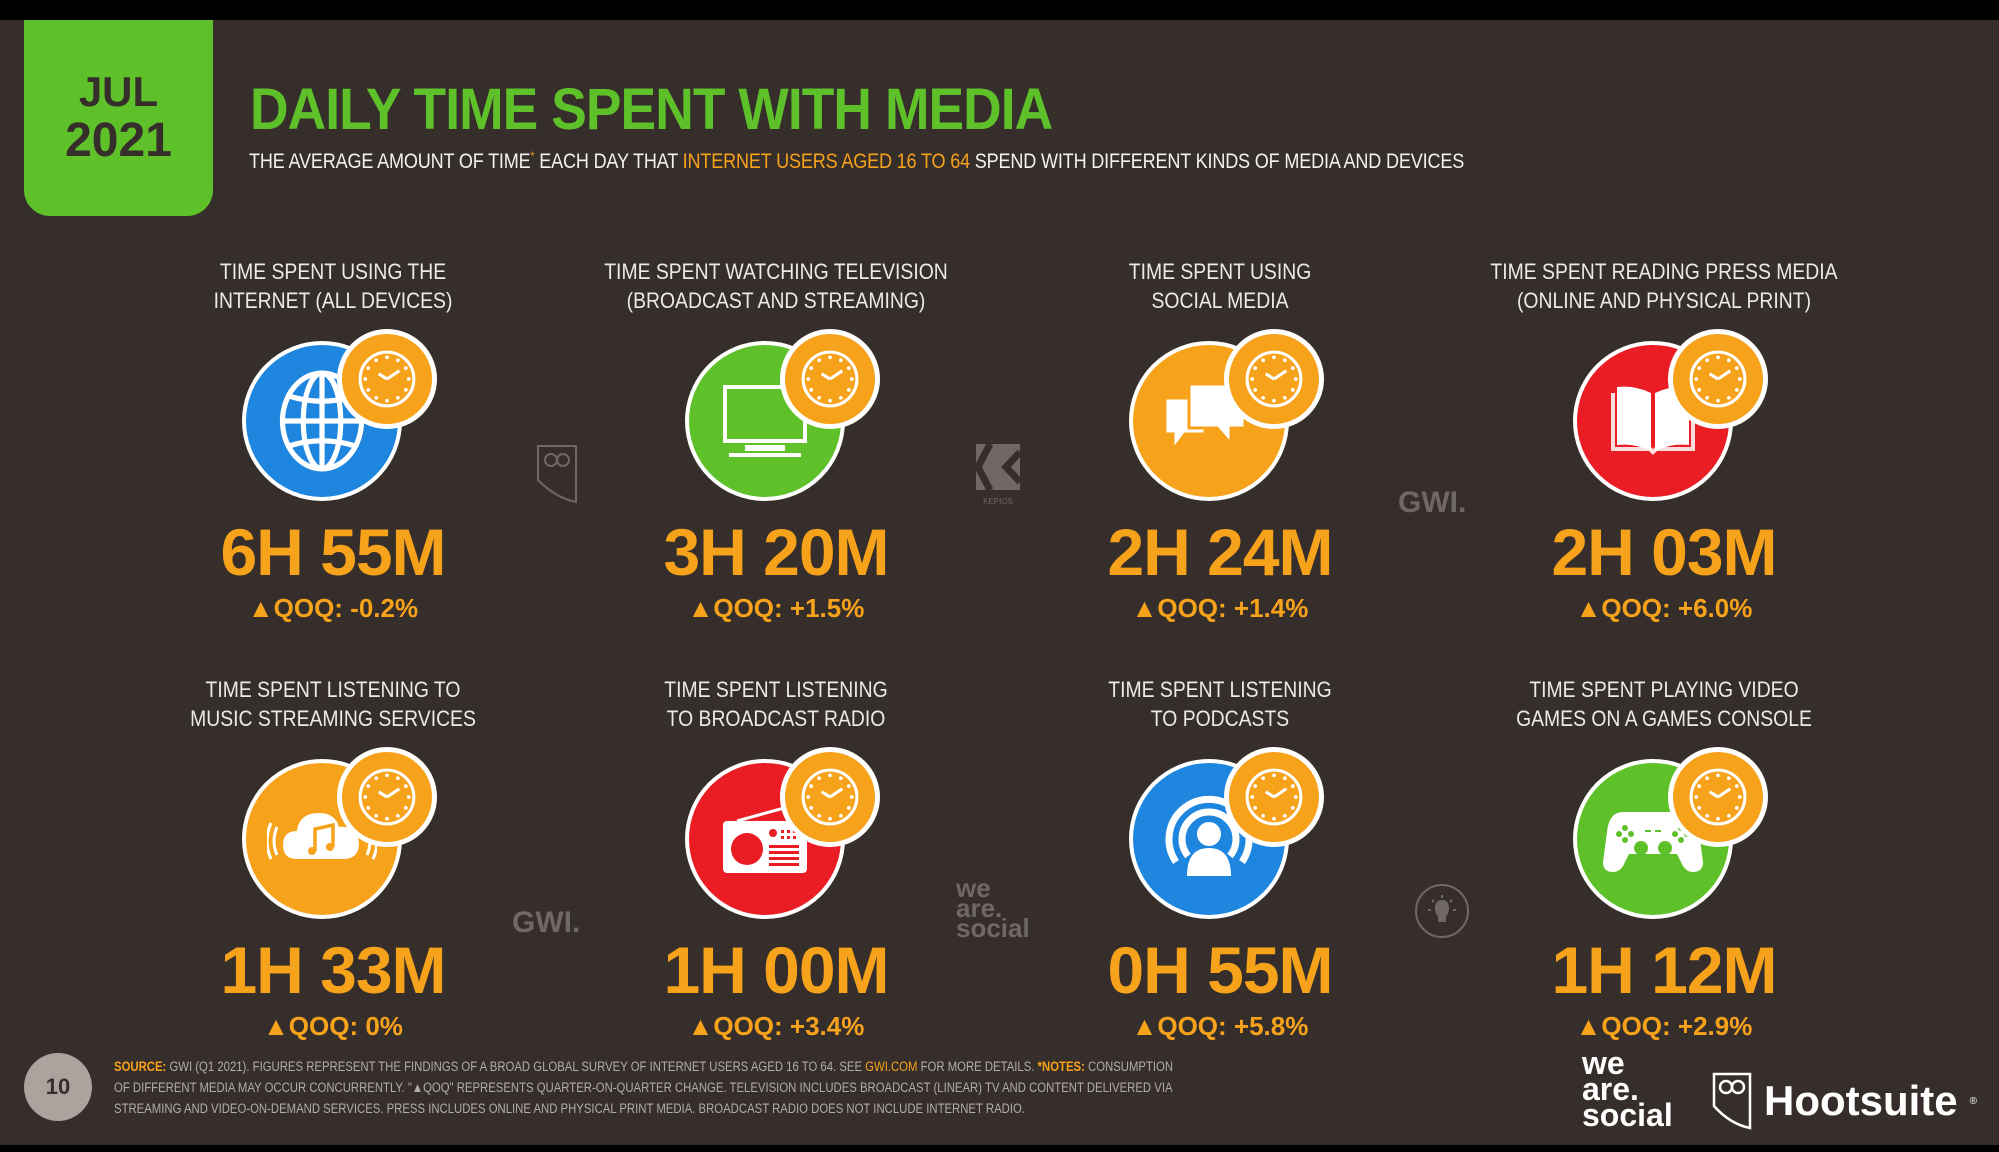  What do you see at coordinates (1220, 608) in the screenshot?
I see `qoq-change: ▲QOQ: +1.4%` at bounding box center [1220, 608].